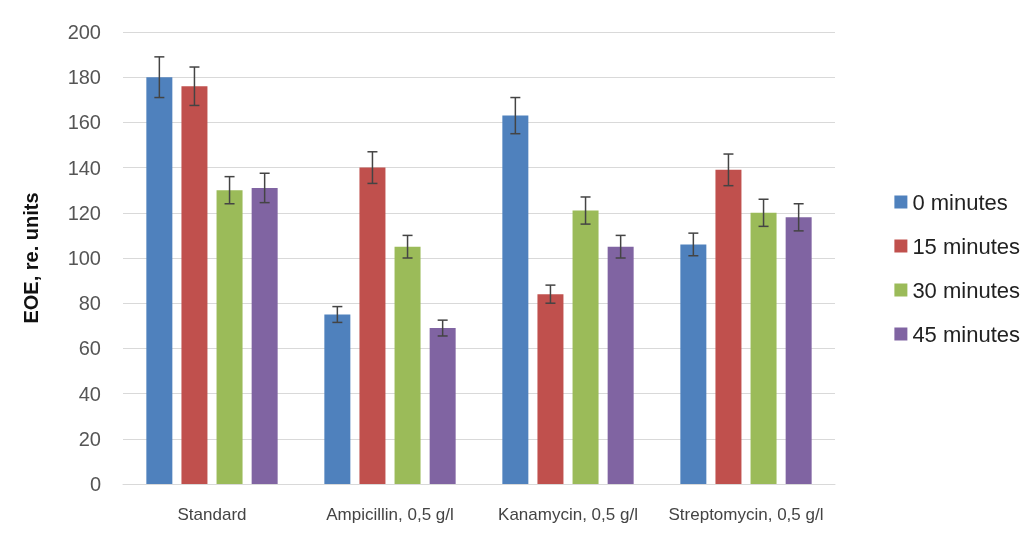 Image resolution: width=1035 pixels, height=536 pixels. Describe the element at coordinates (89, 393) in the screenshot. I see `y-tick-label: 40` at that location.